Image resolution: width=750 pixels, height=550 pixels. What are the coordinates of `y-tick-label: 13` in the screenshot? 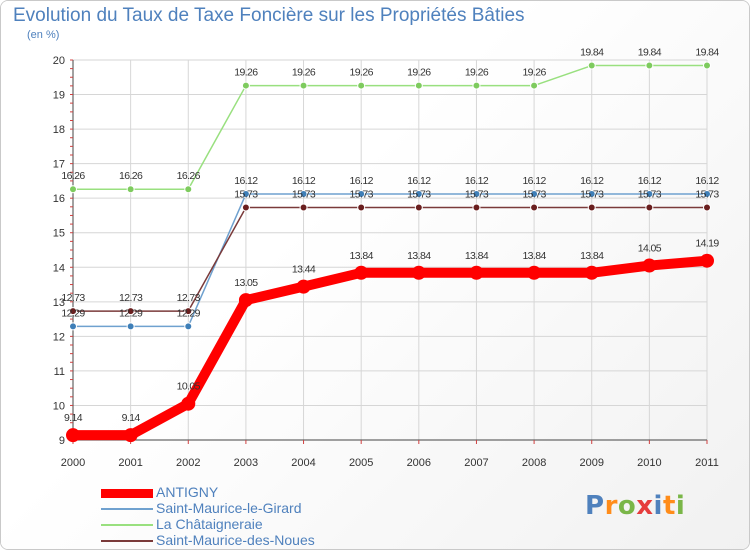 It's located at (59, 303).